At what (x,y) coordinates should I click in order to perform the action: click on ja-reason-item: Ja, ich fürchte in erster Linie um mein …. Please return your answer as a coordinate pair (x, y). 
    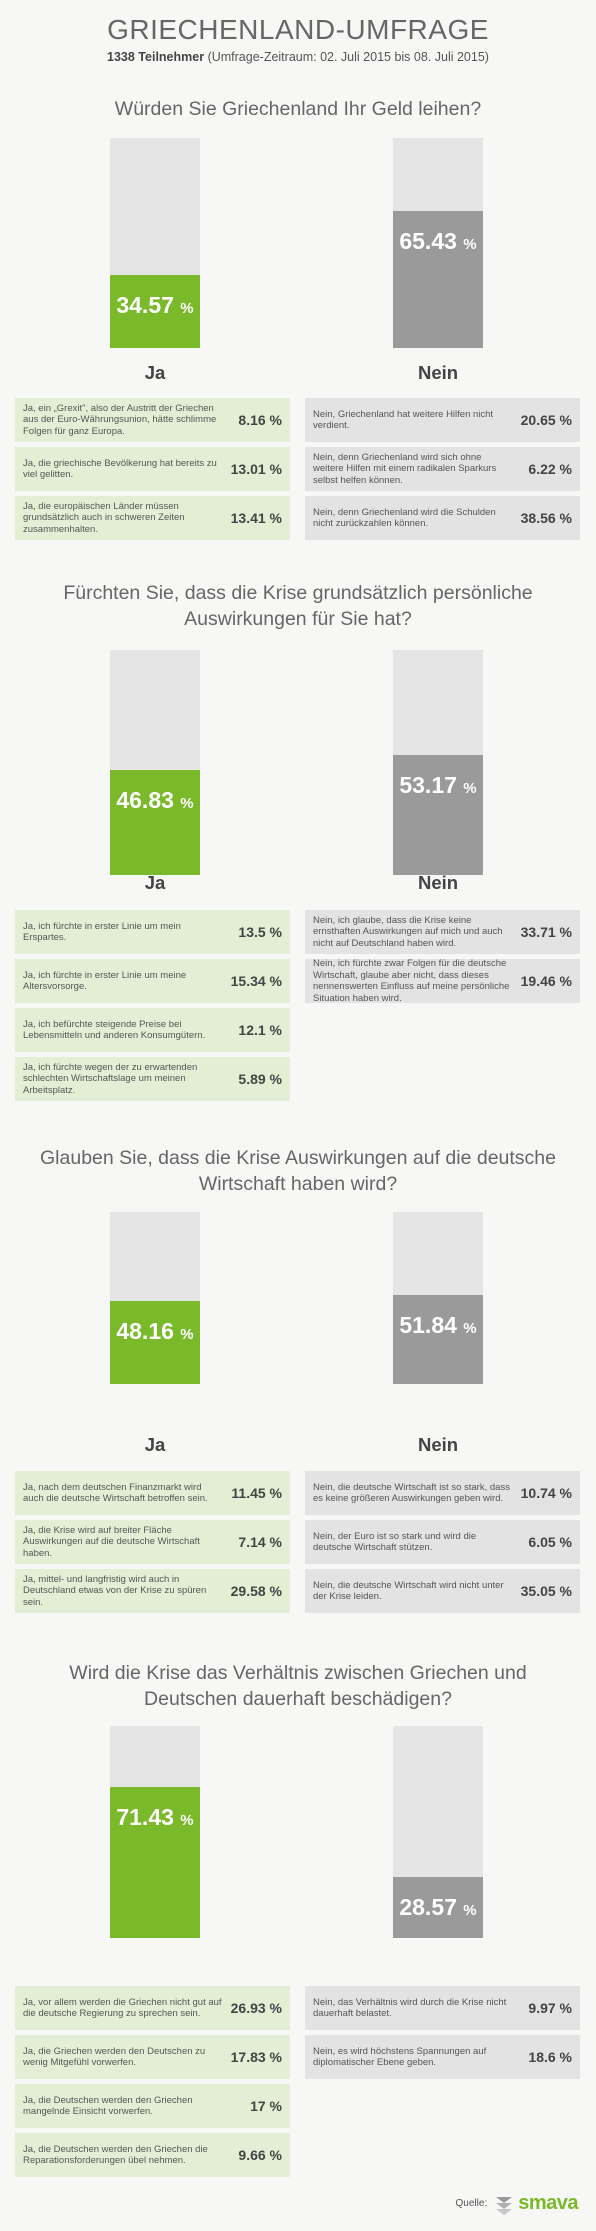
    Looking at the image, I should click on (152, 932).